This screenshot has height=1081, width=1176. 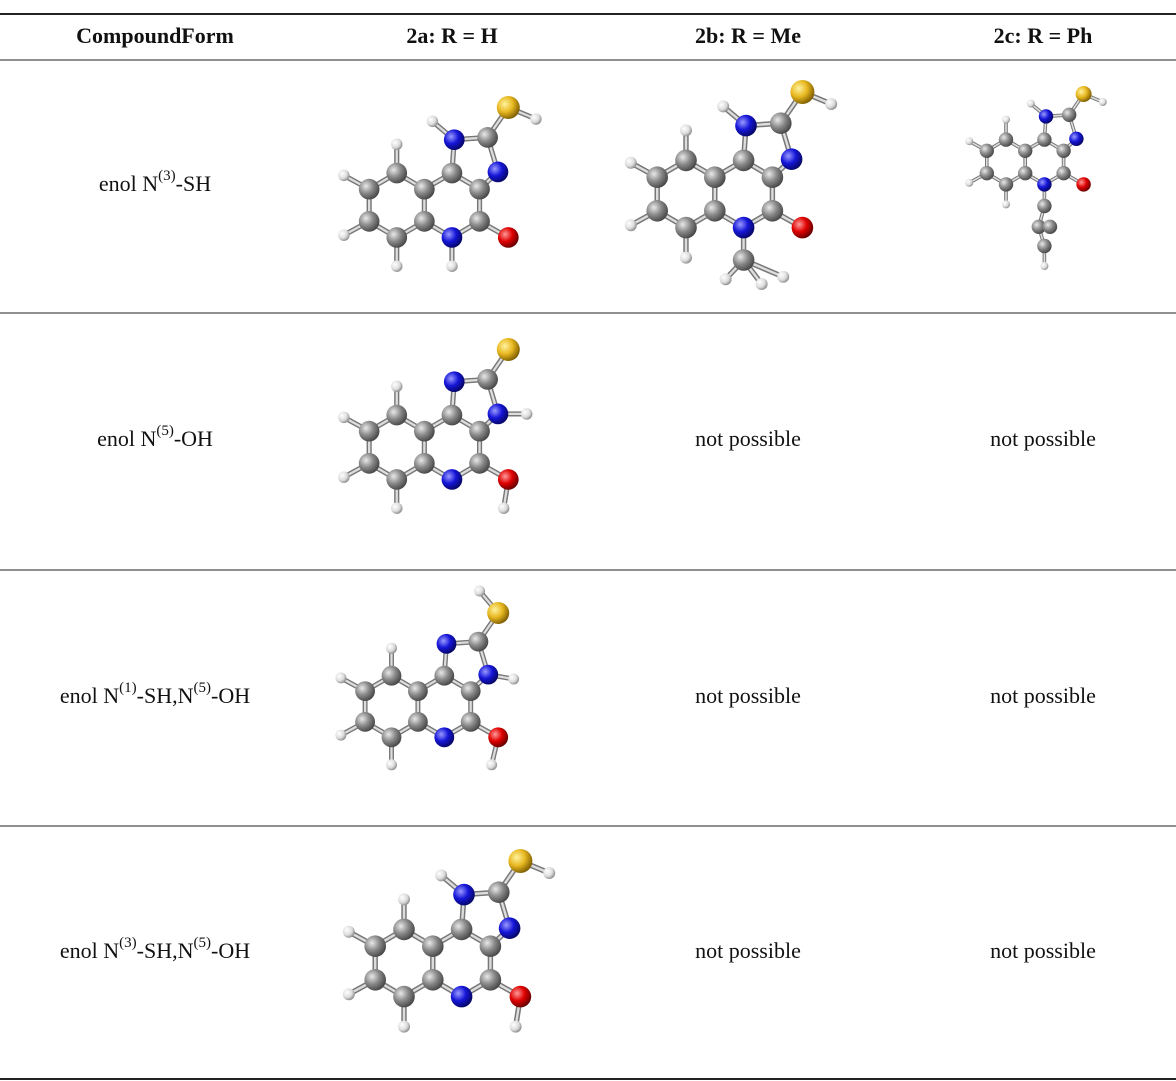 What do you see at coordinates (128, 183) in the screenshot?
I see `form-text: enol N` at bounding box center [128, 183].